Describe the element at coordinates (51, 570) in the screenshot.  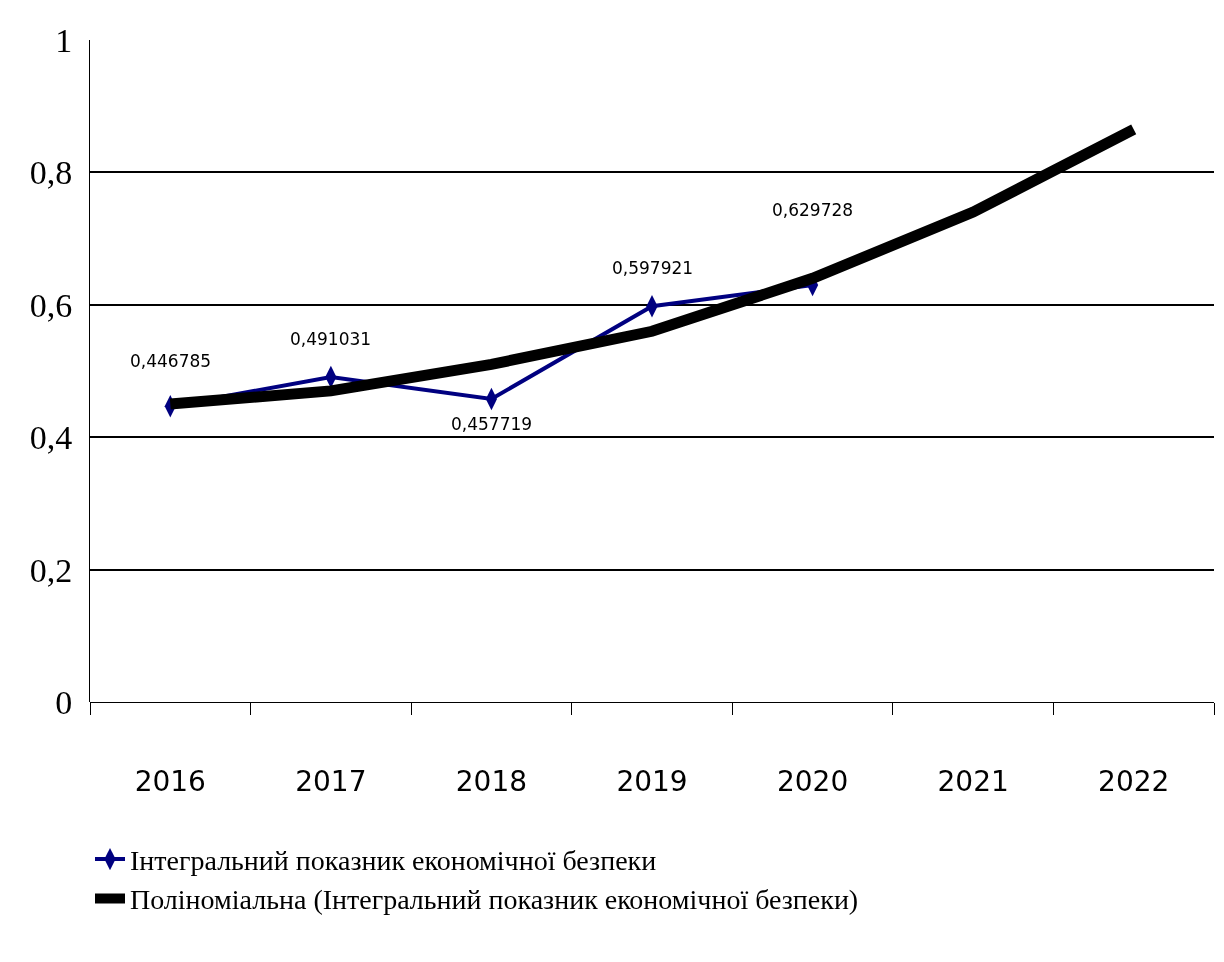
I see `y-tick-label: 0,2` at that location.